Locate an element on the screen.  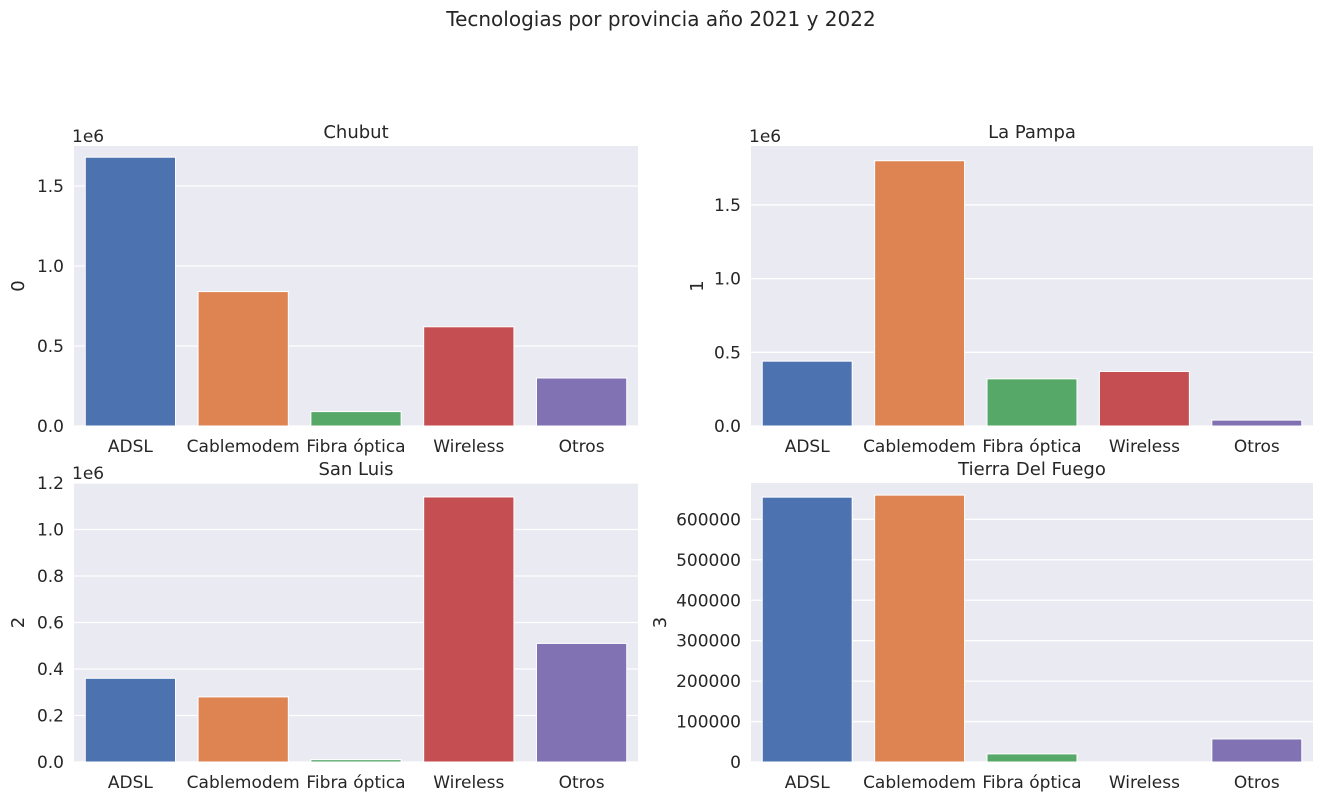
subplot-title: San Luis is located at coordinates (355, 469).